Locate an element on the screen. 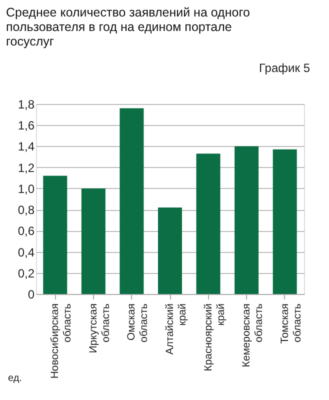  y-tick-label: 1,8 is located at coordinates (26, 105).